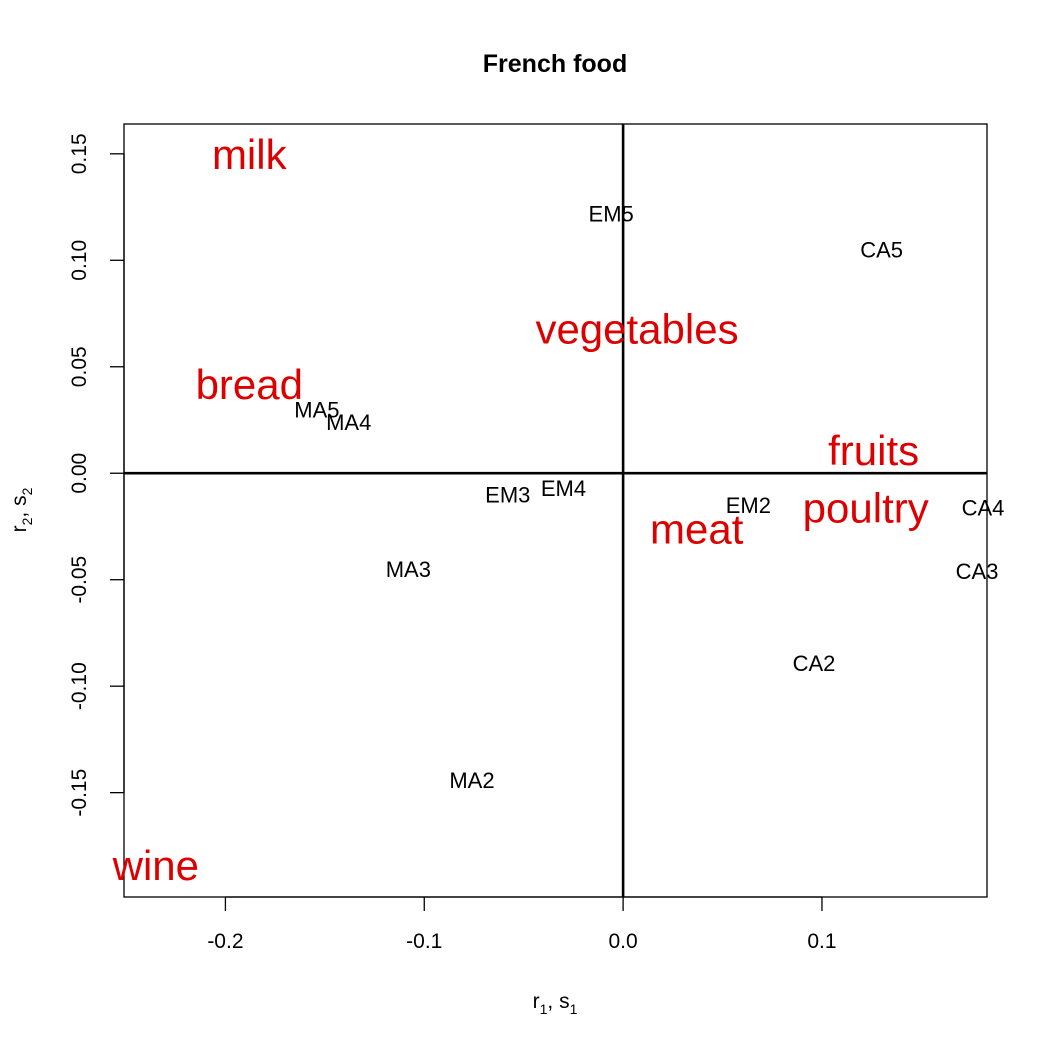 This screenshot has width=1050, height=1050. What do you see at coordinates (636, 328) in the screenshot?
I see `column-point-label-vegetables: vegetables` at bounding box center [636, 328].